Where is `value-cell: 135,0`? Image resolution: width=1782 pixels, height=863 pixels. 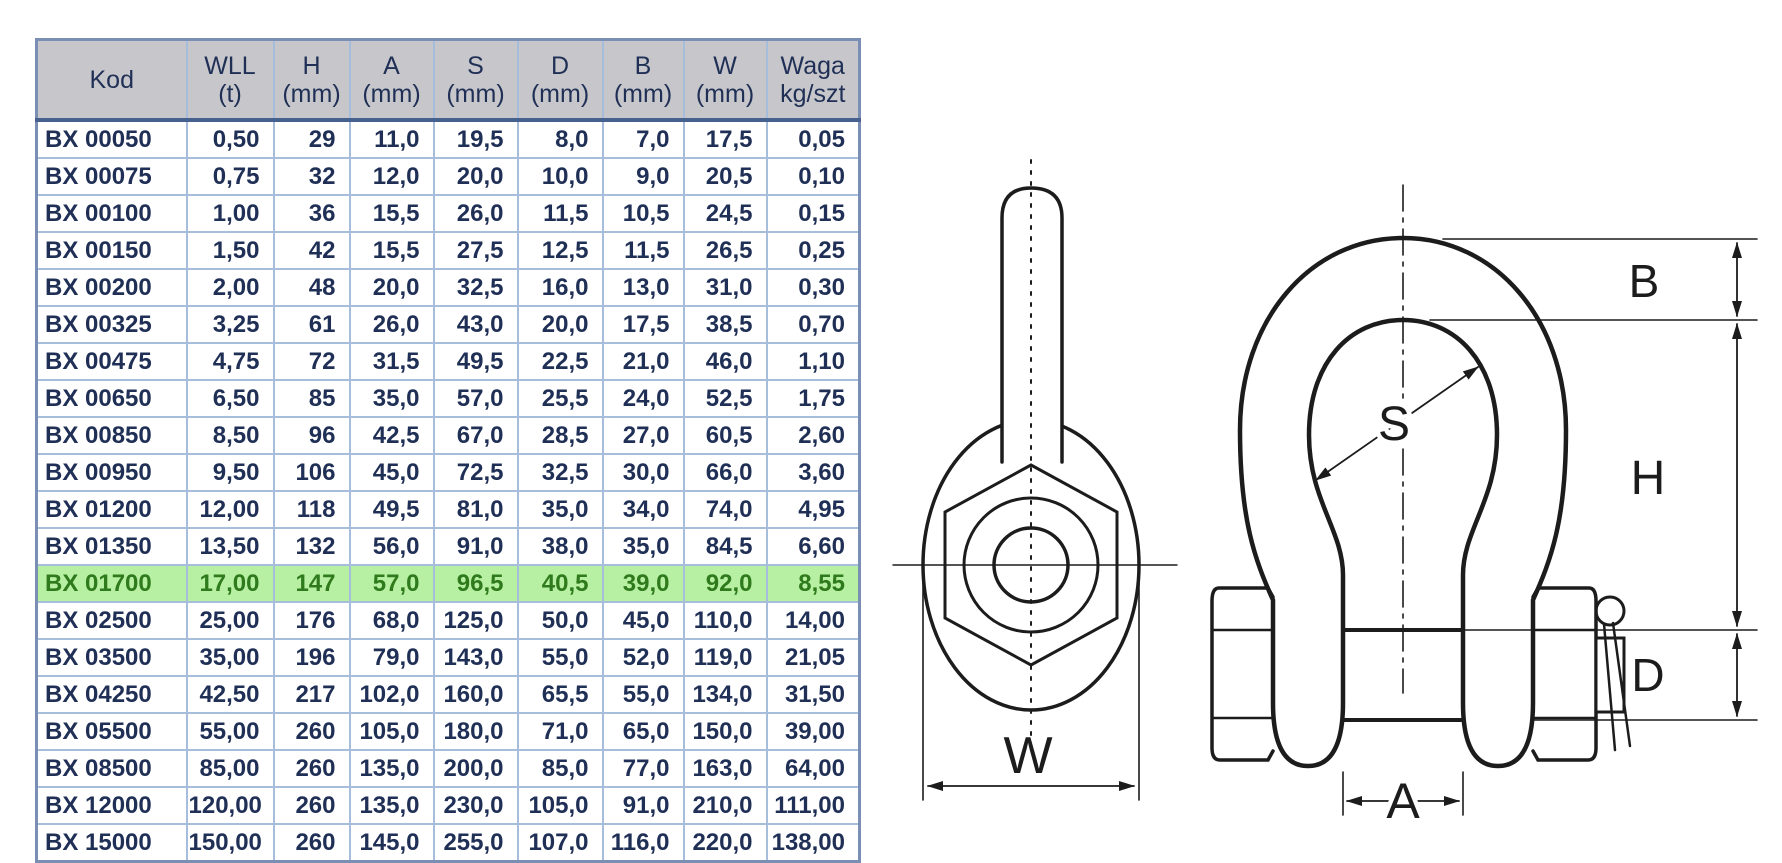
value-cell: 135,0 is located at coordinates (391, 805).